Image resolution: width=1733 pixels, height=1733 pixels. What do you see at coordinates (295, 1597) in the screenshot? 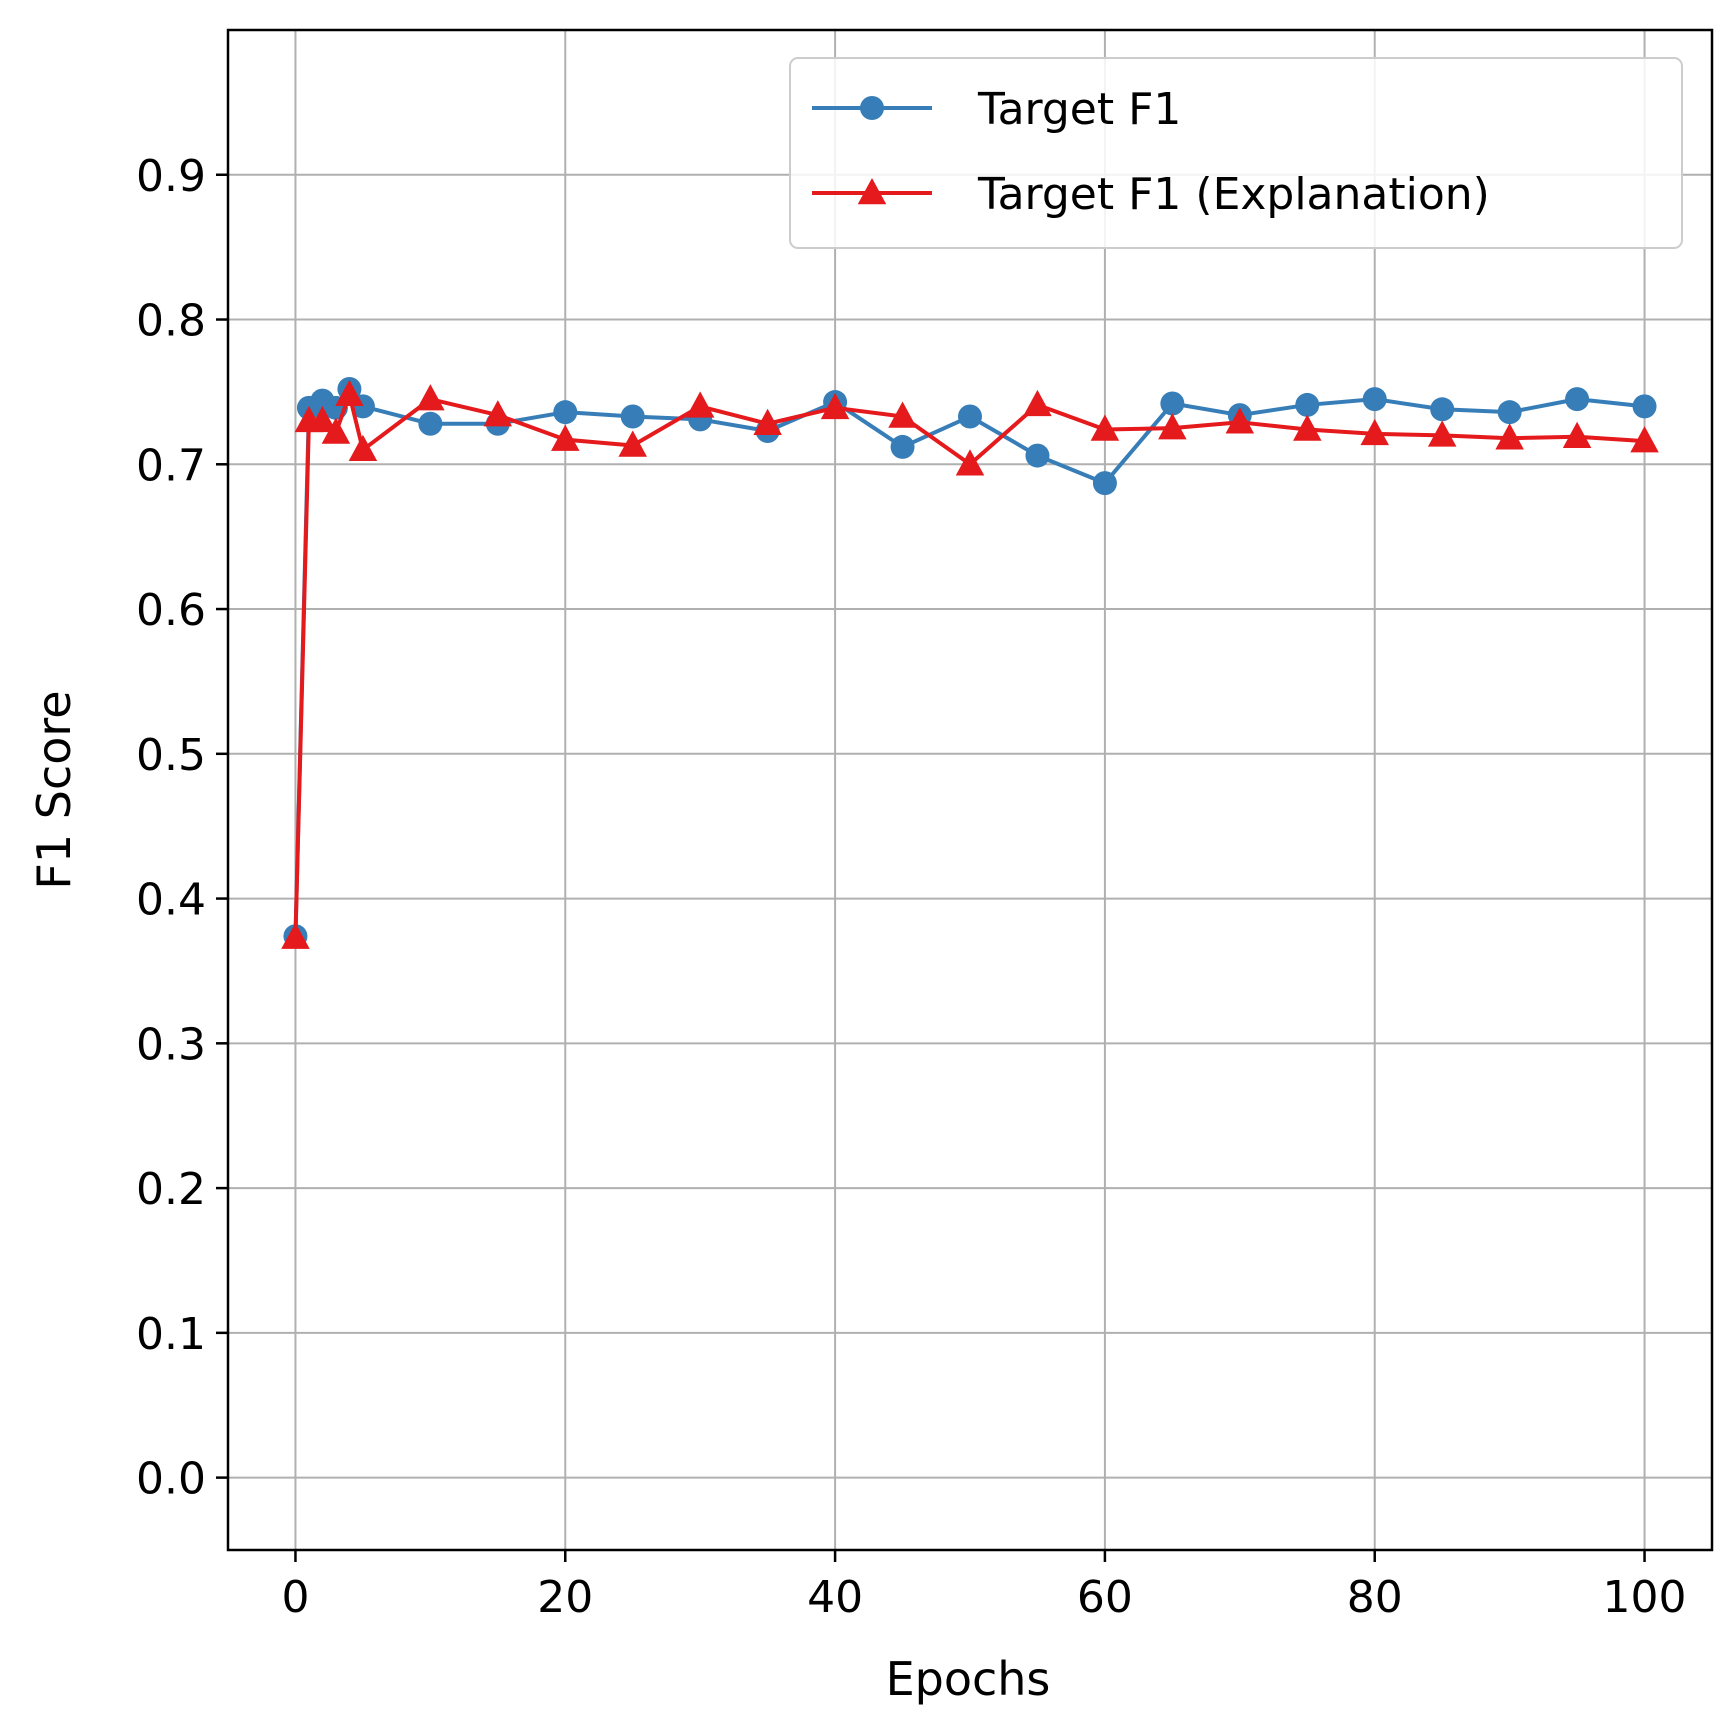
I see `x-tick-label: 0` at bounding box center [295, 1597].